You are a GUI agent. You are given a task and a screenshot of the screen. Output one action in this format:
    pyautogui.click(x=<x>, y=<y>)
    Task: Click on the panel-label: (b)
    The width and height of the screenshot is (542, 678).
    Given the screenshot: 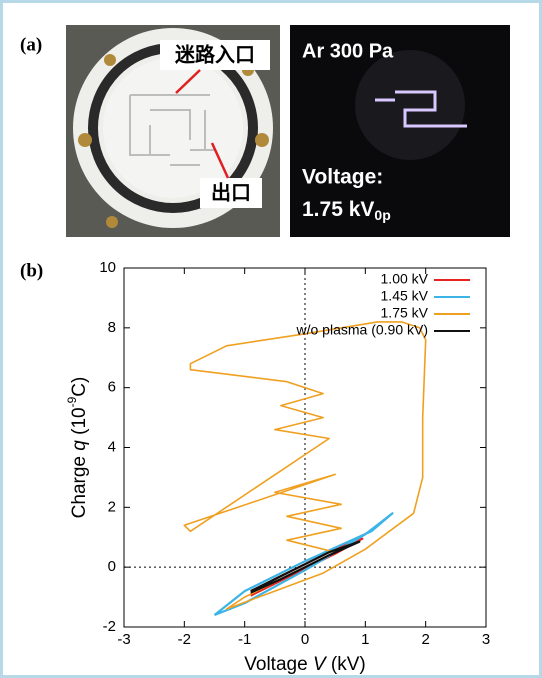 What is the action you would take?
    pyautogui.click(x=31, y=270)
    